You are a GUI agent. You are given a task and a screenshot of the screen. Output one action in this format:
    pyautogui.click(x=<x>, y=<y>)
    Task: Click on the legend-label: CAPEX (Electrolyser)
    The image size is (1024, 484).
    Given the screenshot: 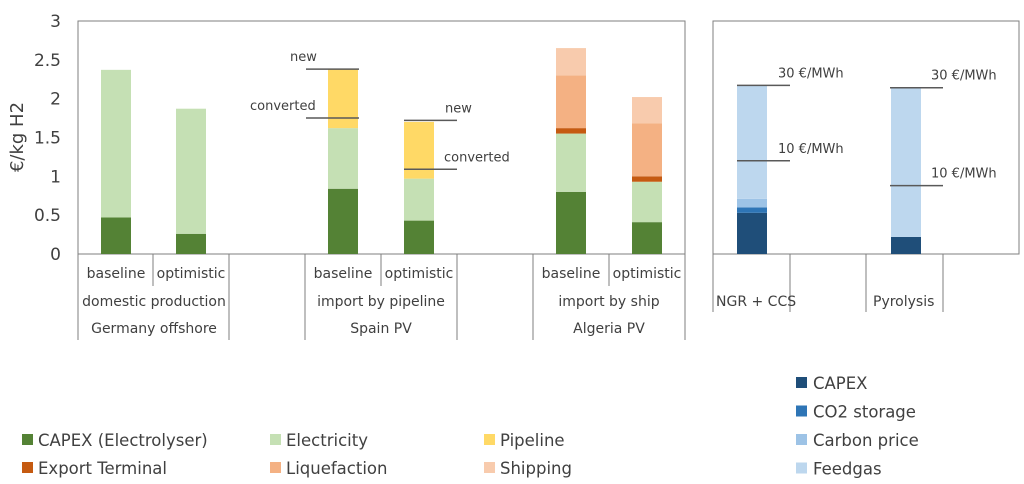 What is the action you would take?
    pyautogui.click(x=123, y=440)
    